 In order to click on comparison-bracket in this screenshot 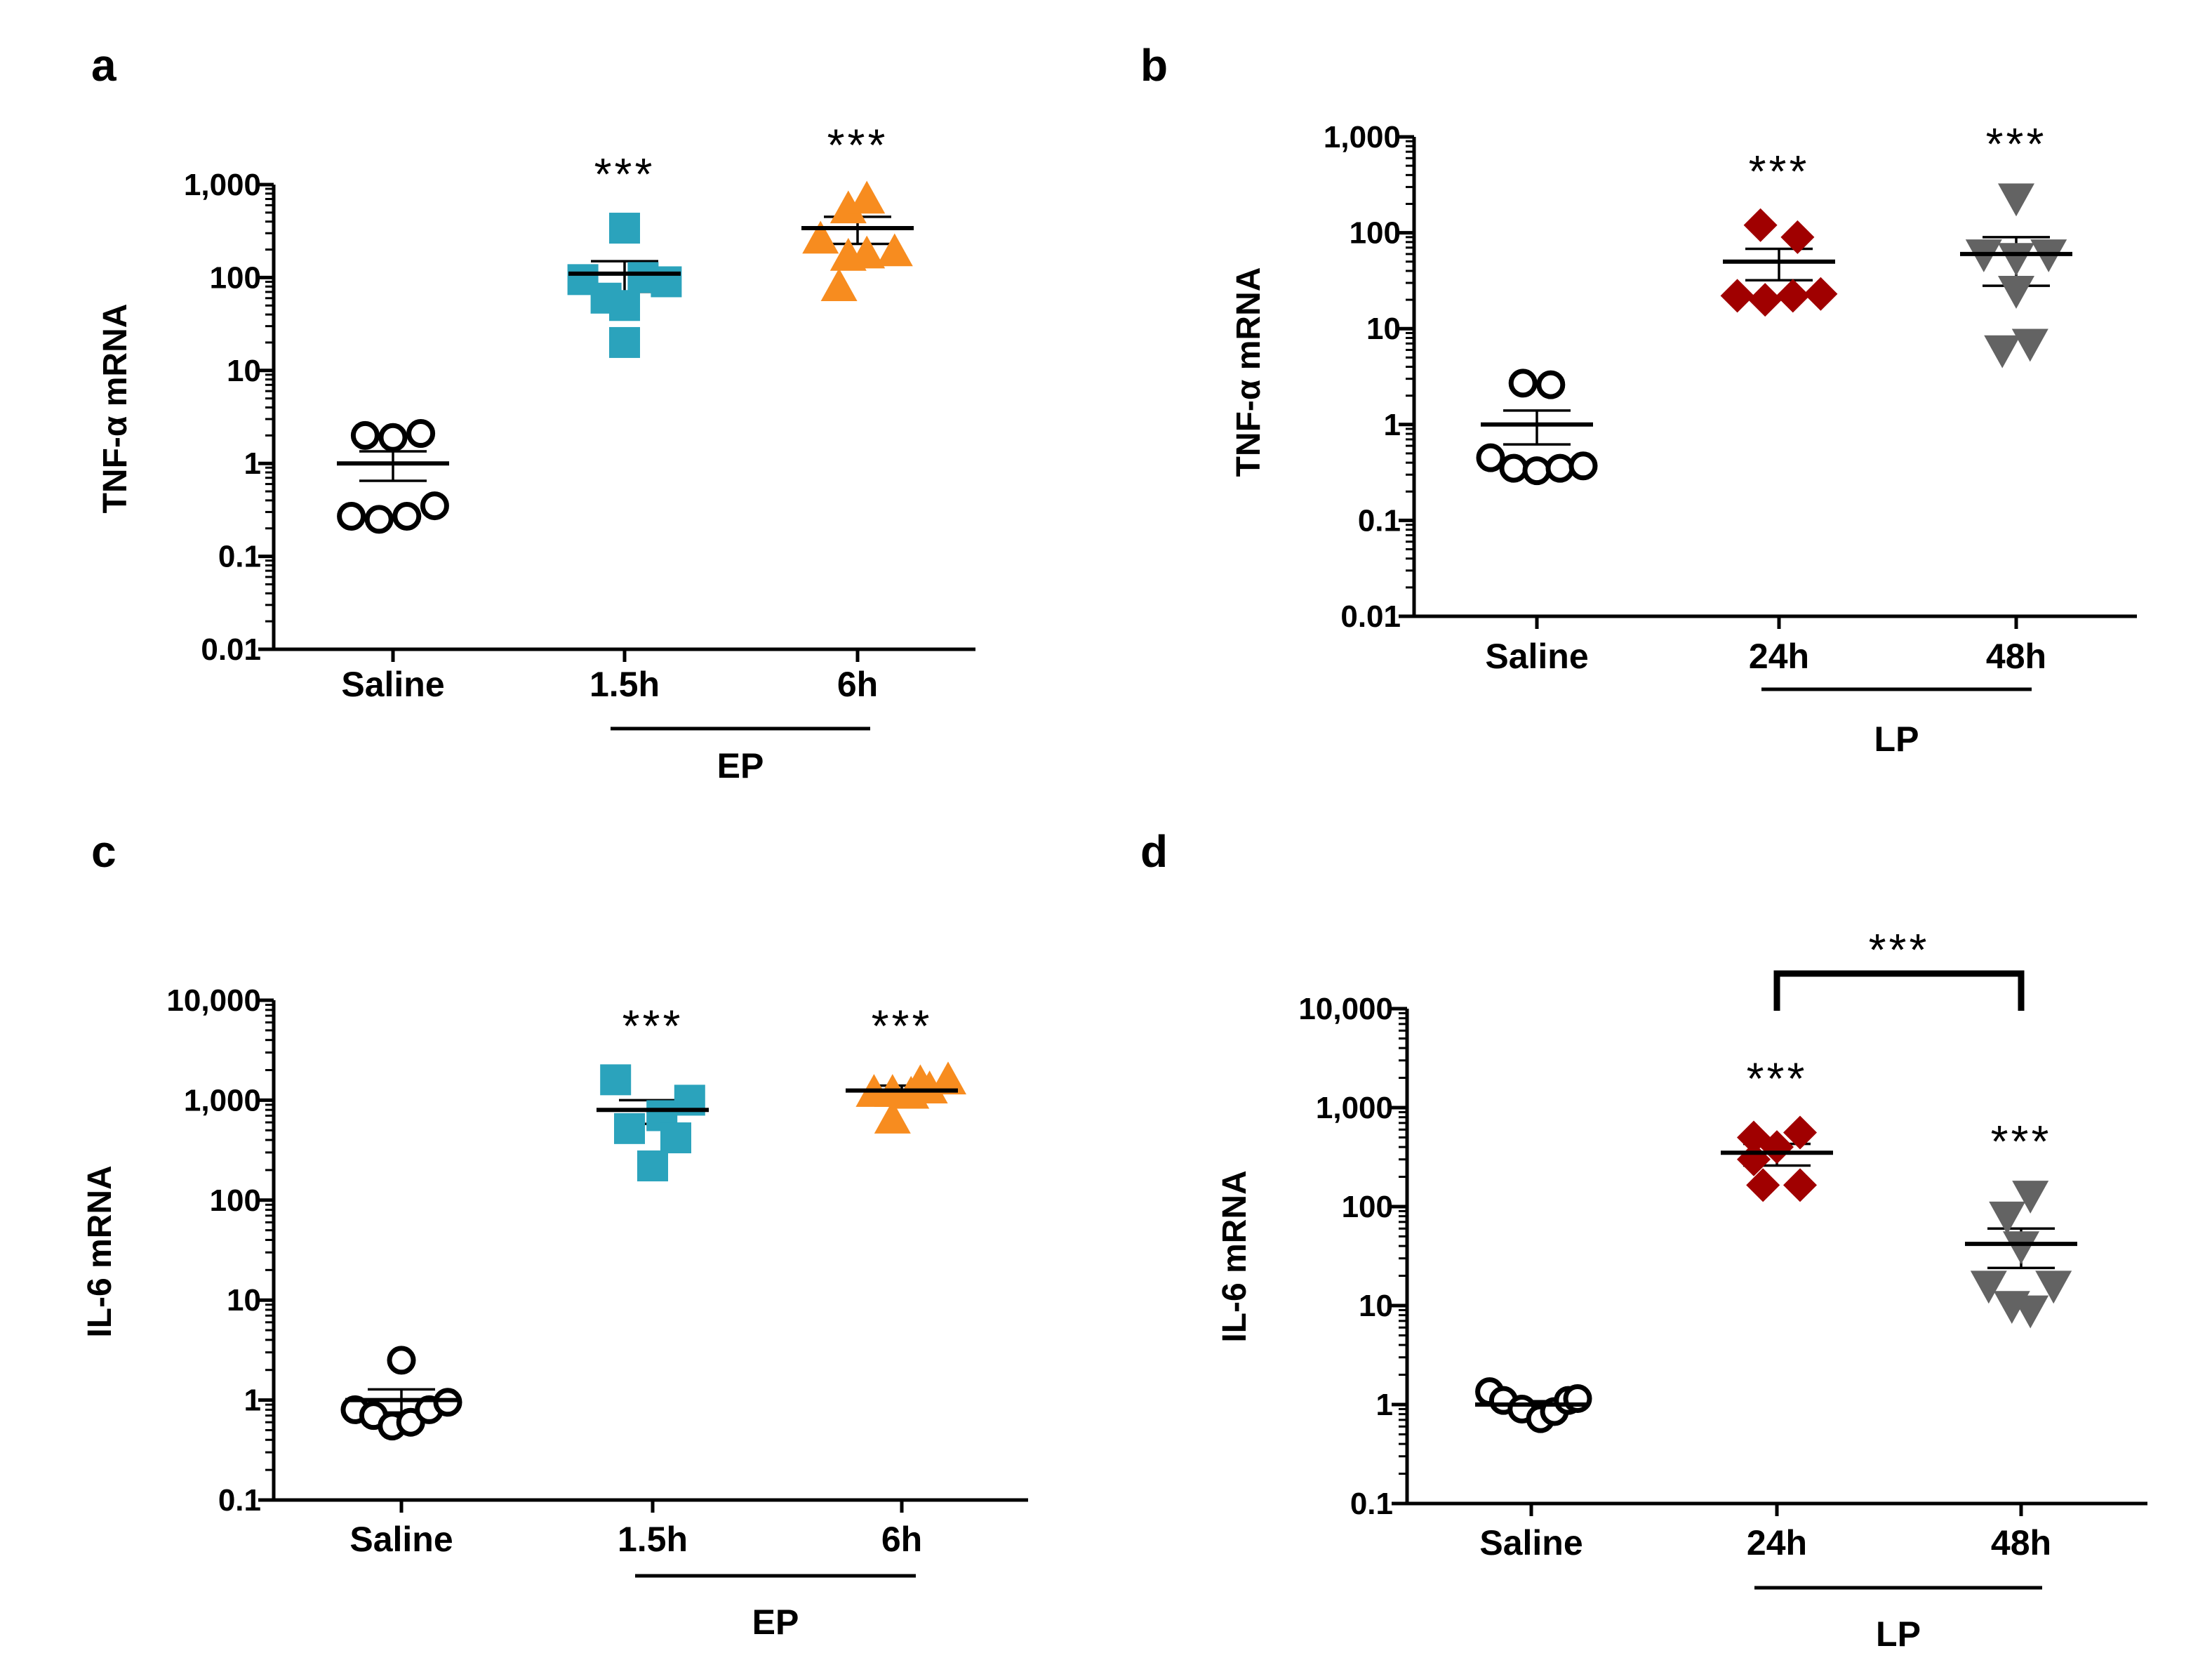, I will do `click(1899, 990)`.